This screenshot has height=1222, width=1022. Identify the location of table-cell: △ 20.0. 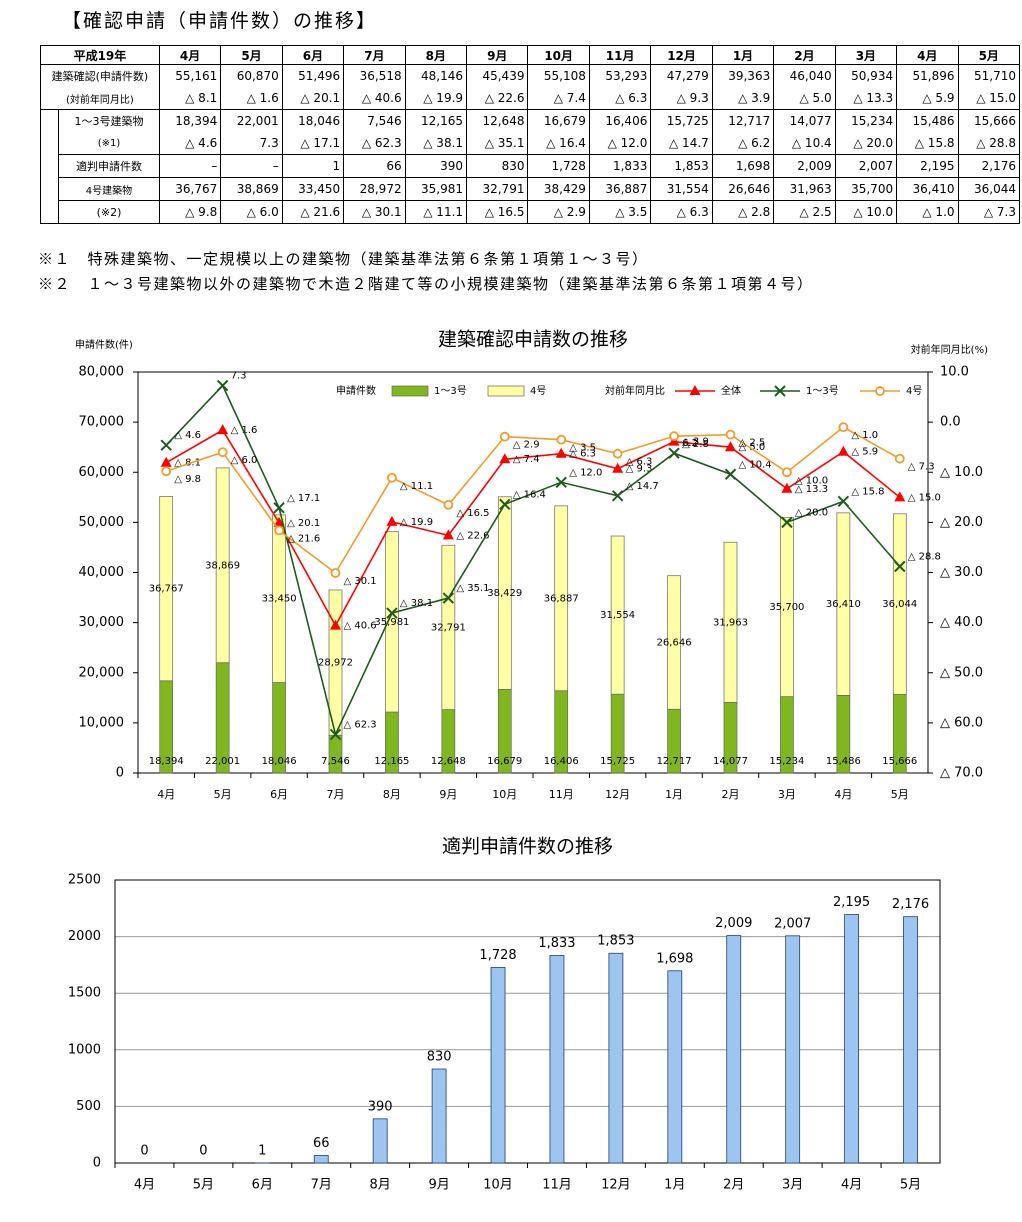
(866, 143).